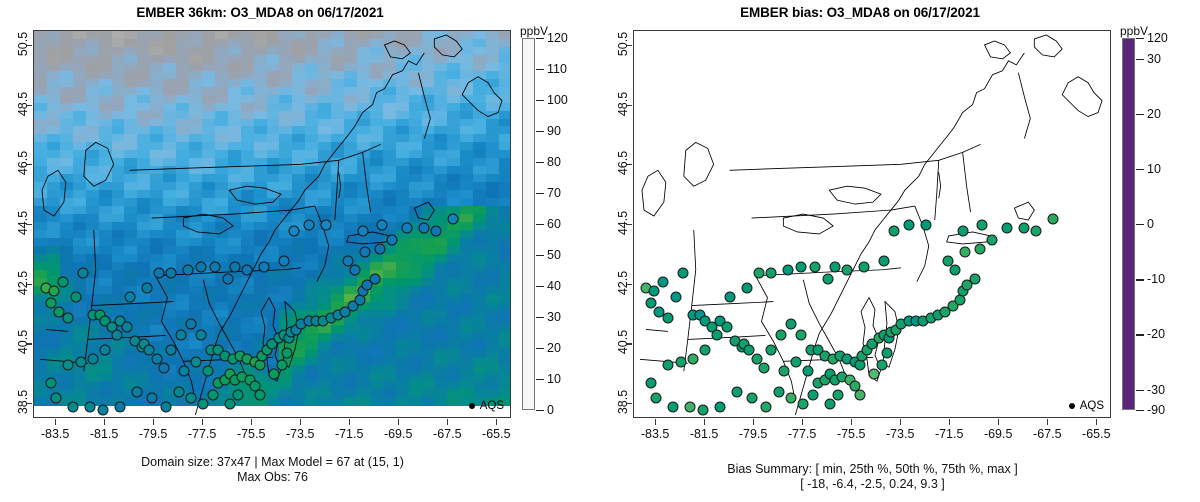 This screenshot has width=1200, height=502. What do you see at coordinates (554, 379) in the screenshot?
I see `colorbar-tick-label: 10` at bounding box center [554, 379].